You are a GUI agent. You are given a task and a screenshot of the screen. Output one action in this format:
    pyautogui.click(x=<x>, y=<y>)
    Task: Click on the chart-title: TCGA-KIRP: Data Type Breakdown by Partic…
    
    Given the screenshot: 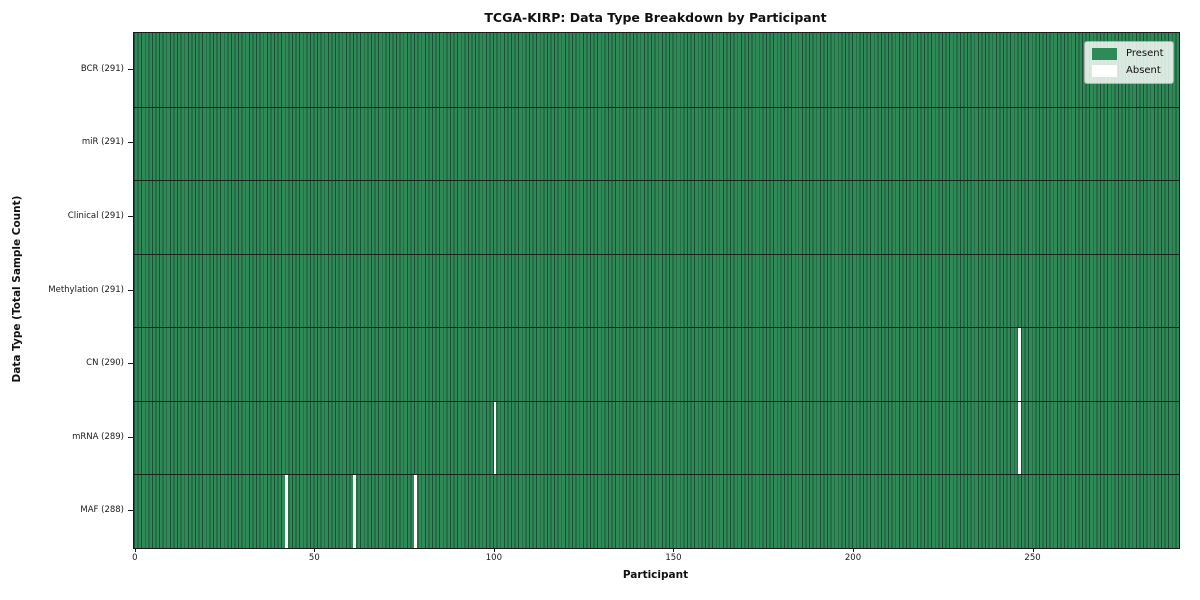 What is the action you would take?
    pyautogui.click(x=655, y=17)
    